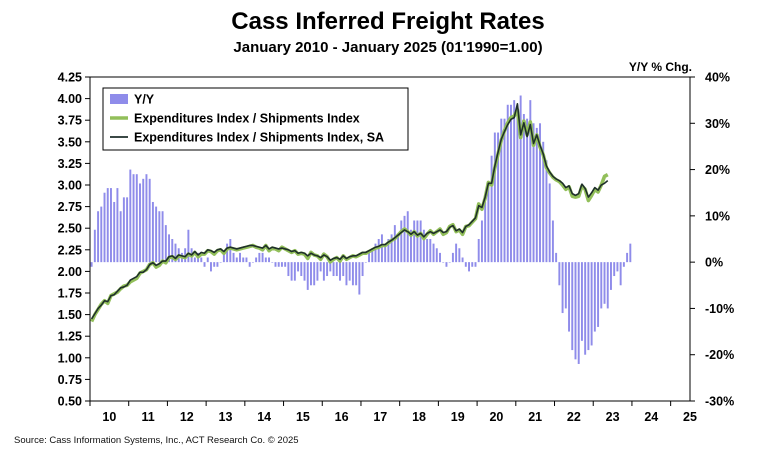 The height and width of the screenshot is (470, 776). Describe the element at coordinates (147, 417) in the screenshot. I see `x-tick-label: 11` at that location.